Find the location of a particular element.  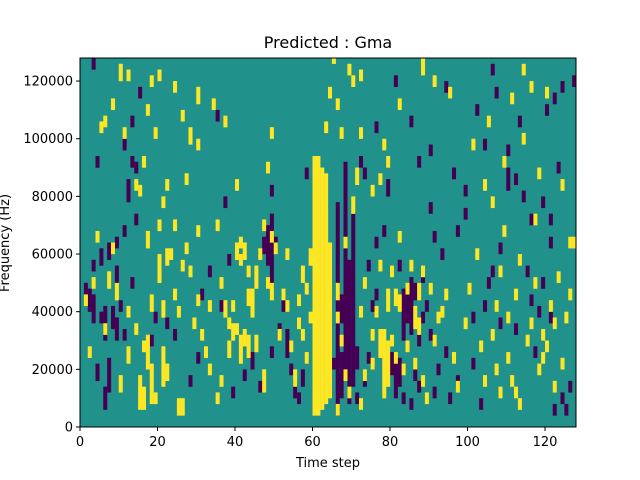

x-tick-label: 40 is located at coordinates (235, 442).